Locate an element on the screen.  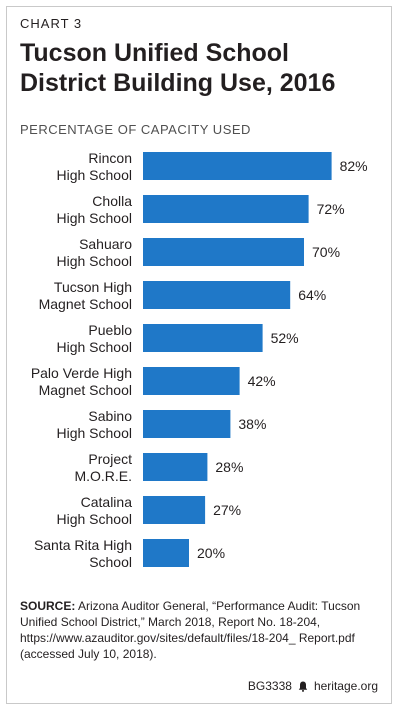
value-label-9: 27% is located at coordinates (227, 510).